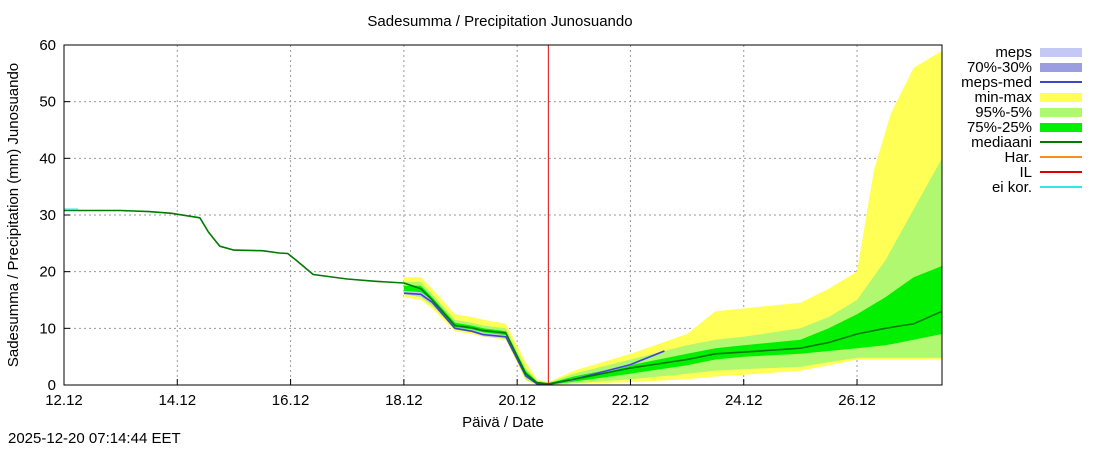 The image size is (1100, 450). Describe the element at coordinates (1061, 97) in the screenshot. I see `legend-swatch-minmax` at that location.